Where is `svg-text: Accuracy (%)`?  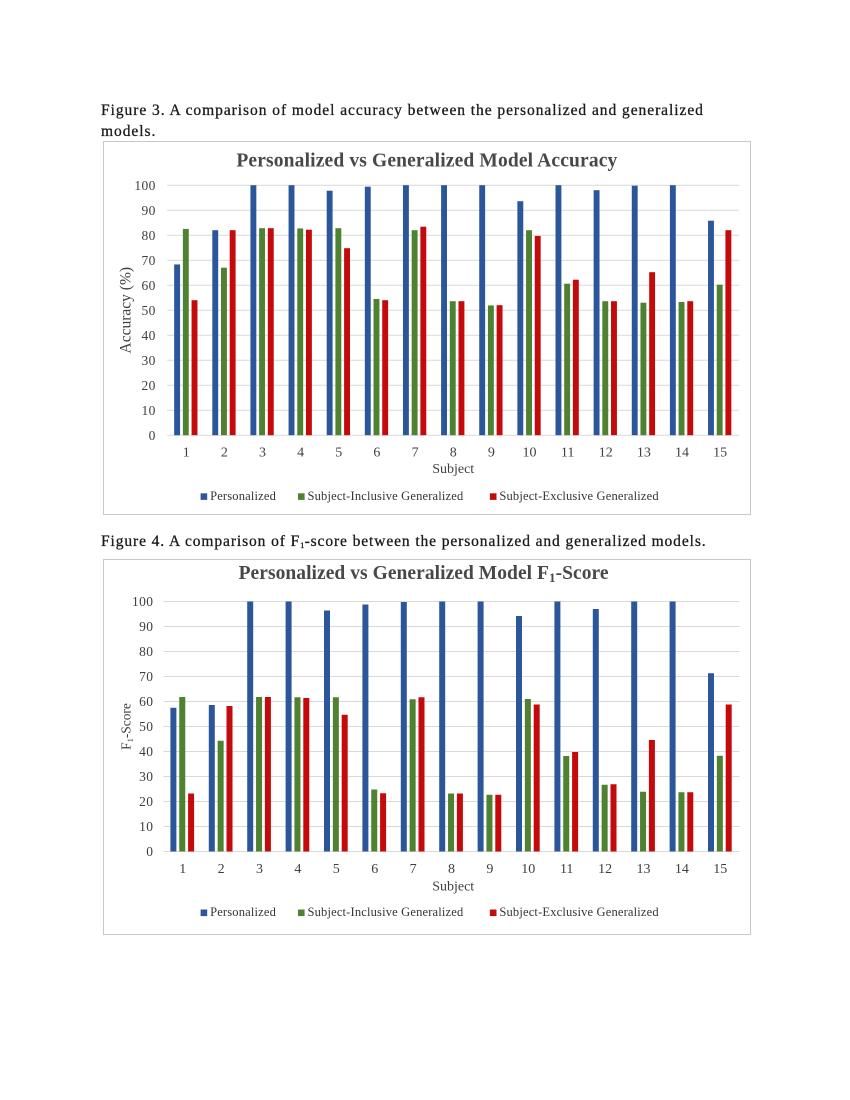
svg-text: Accuracy (%) is located at coordinates (126, 310).